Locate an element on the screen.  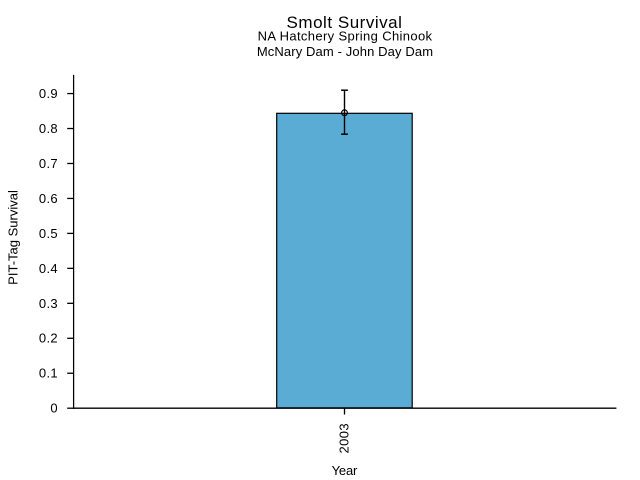
svg-text: 0.9 is located at coordinates (48, 93).